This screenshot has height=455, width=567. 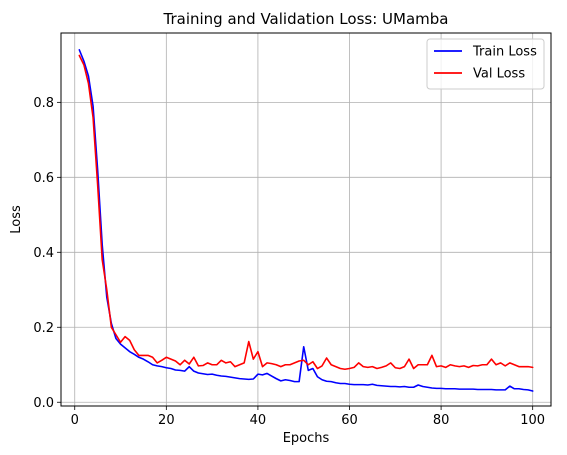 What do you see at coordinates (499, 74) in the screenshot?
I see `legend-label-val-loss: Val Loss` at bounding box center [499, 74].